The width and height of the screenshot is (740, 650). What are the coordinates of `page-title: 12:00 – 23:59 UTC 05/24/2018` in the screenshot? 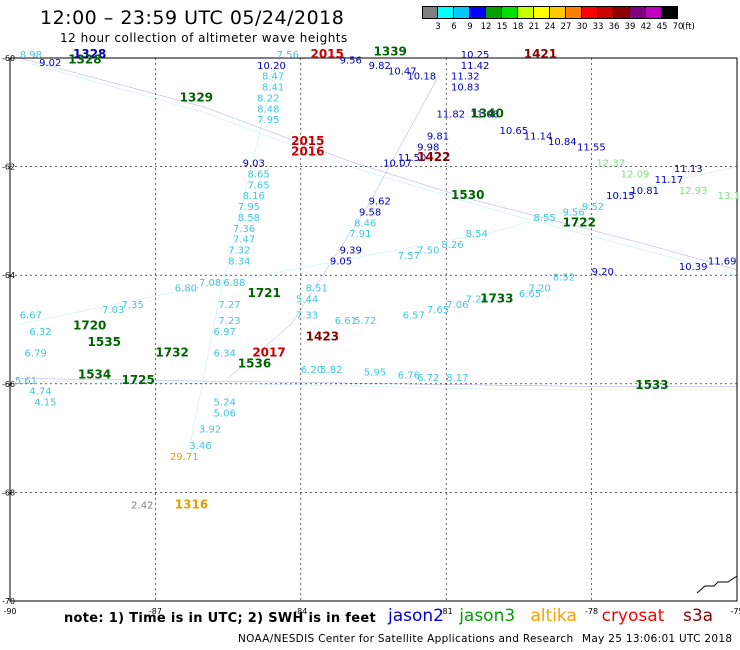 It's located at (192, 18).